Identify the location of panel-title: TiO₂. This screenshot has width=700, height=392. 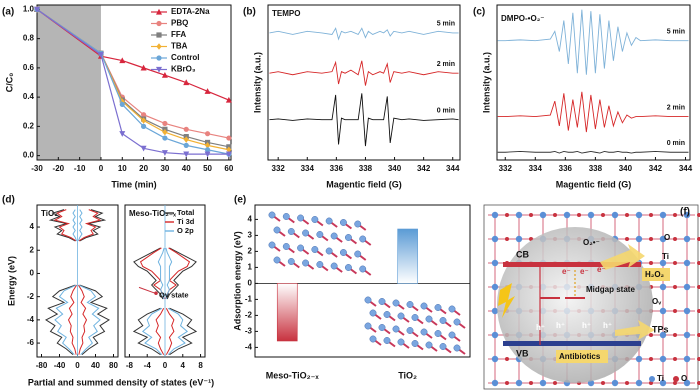
(49, 213).